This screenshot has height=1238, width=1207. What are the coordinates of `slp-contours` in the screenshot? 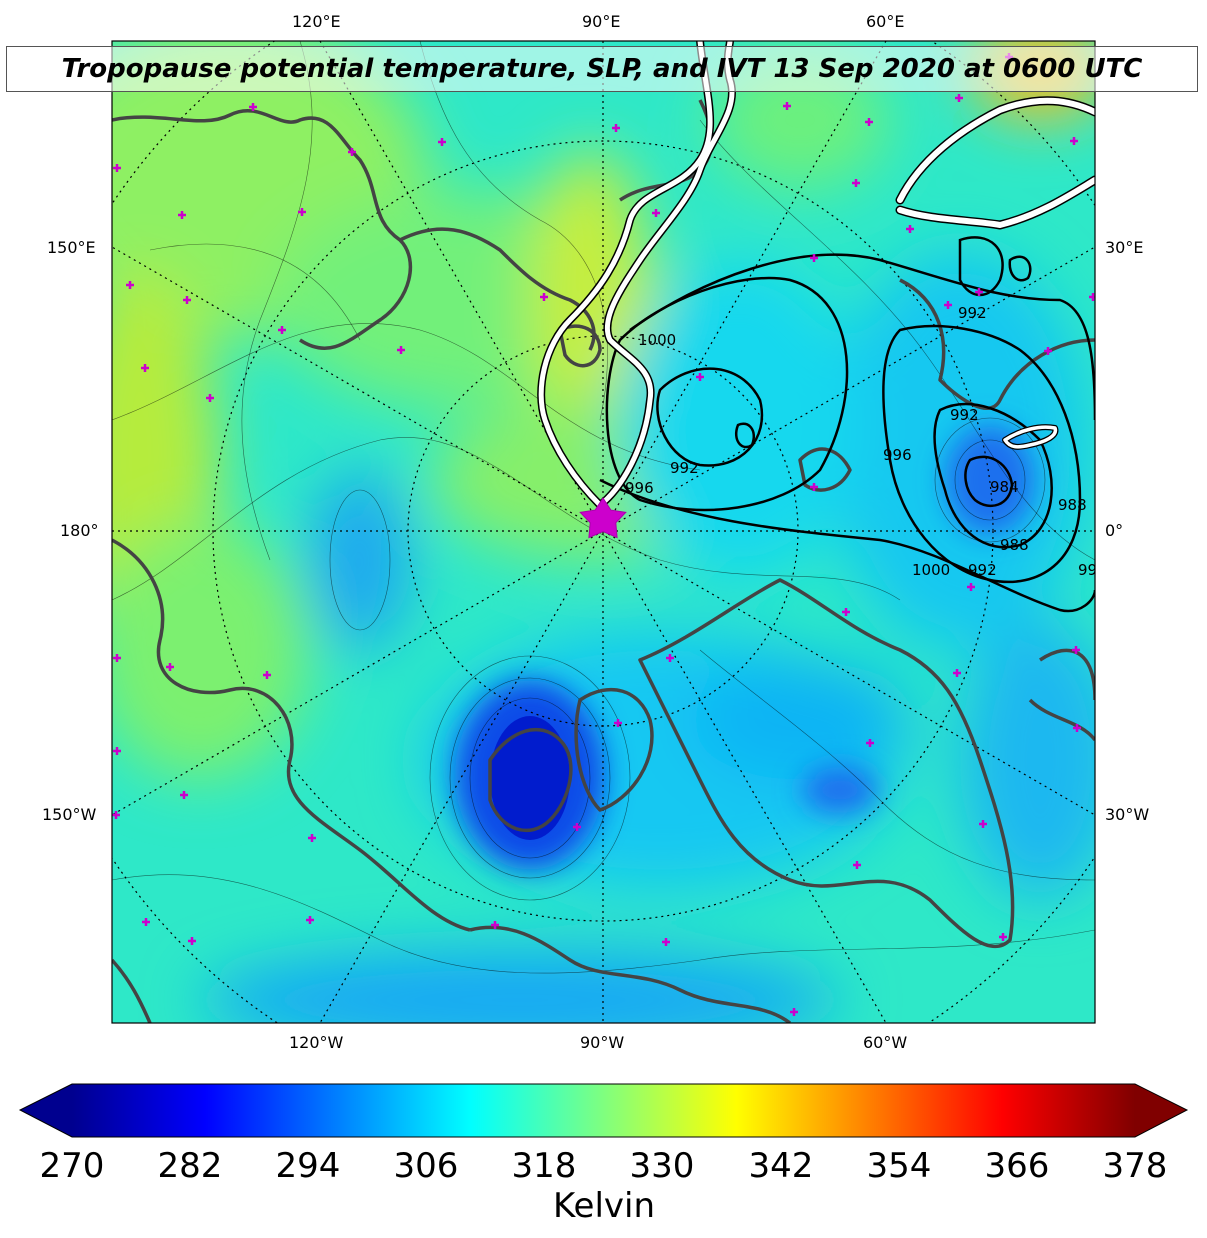 It's located at (847, 424).